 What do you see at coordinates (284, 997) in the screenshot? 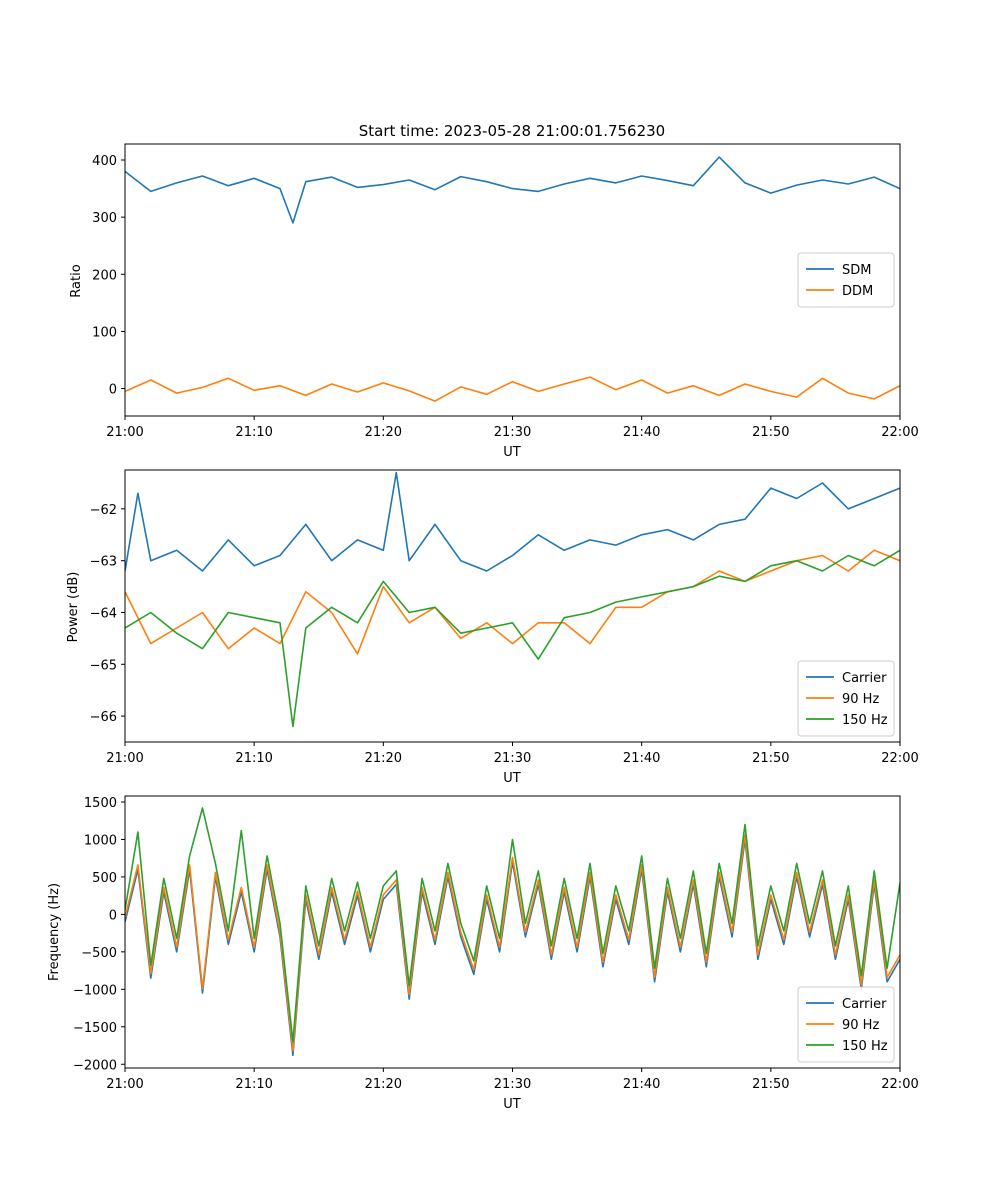
I see `panel-frequency: Frequency (Hz) UT` at bounding box center [284, 997].